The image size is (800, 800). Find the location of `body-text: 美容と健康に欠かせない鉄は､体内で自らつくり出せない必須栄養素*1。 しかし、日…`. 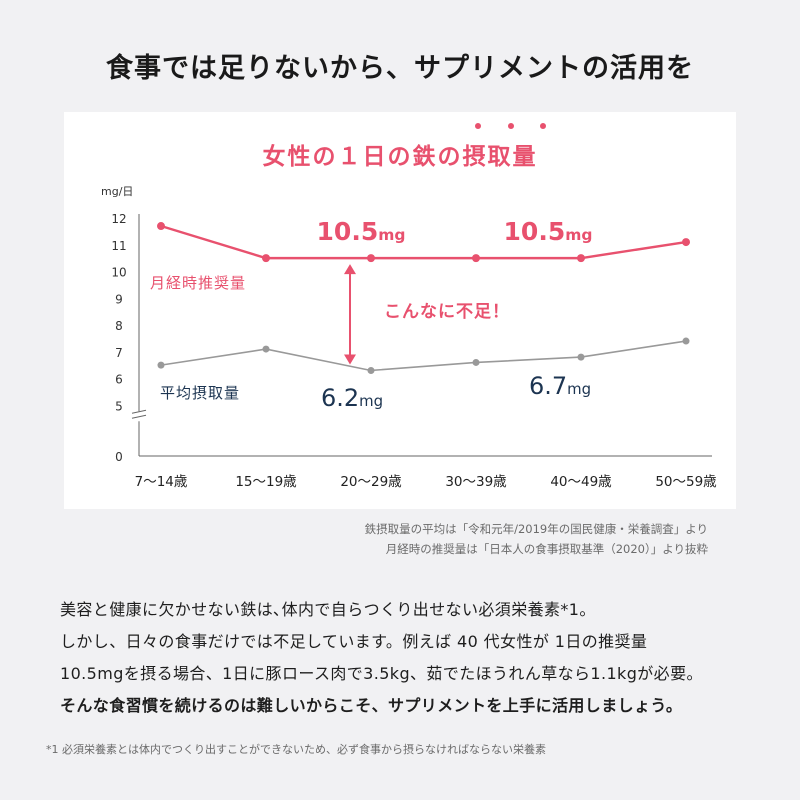

body-text: 美容と健康に欠かせない鉄は､体内で自らつくり出せない必須栄養素*1。 しかし、日… is located at coordinates (410, 658).